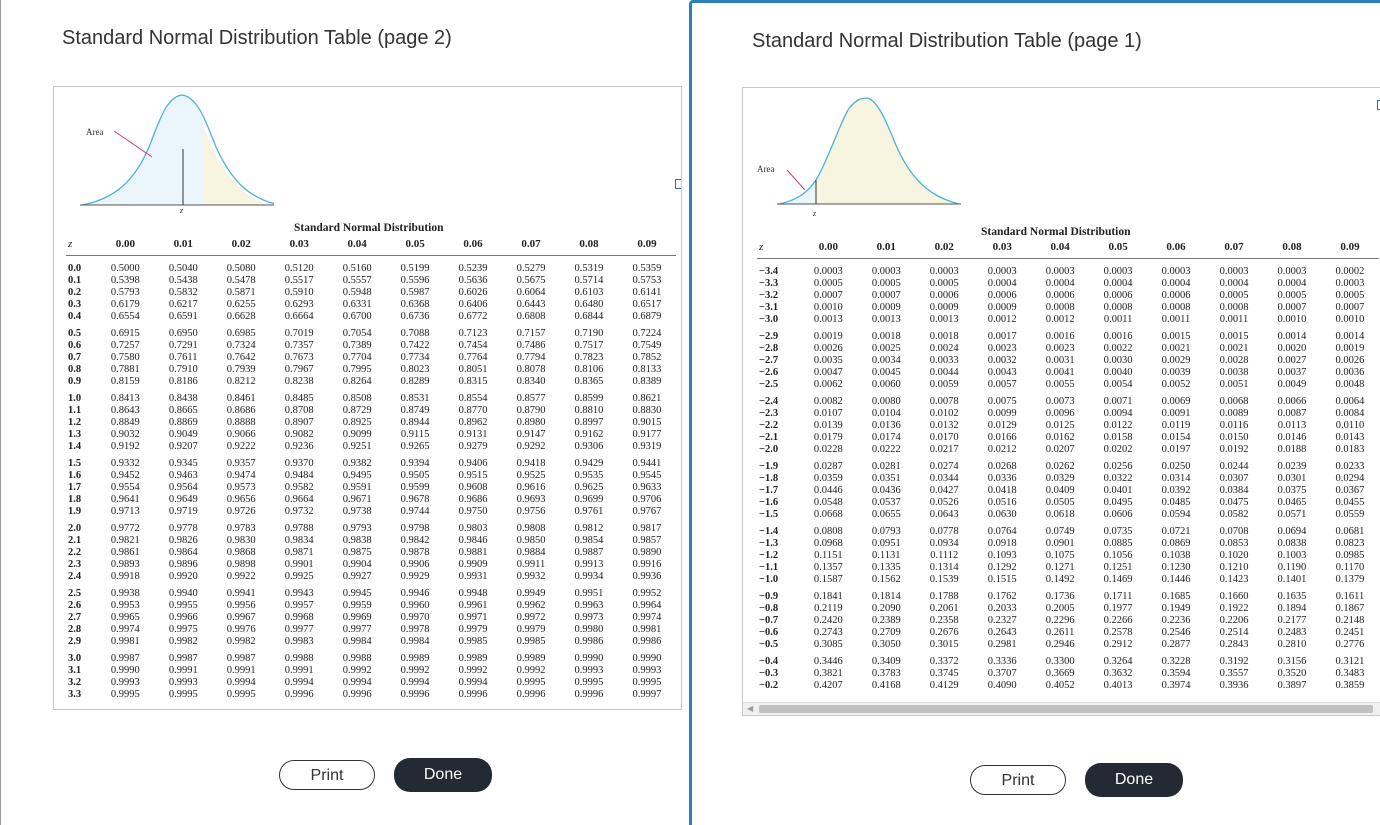 This screenshot has height=825, width=1380. What do you see at coordinates (1002, 673) in the screenshot?
I see `probability-cell: 0.3707` at bounding box center [1002, 673].